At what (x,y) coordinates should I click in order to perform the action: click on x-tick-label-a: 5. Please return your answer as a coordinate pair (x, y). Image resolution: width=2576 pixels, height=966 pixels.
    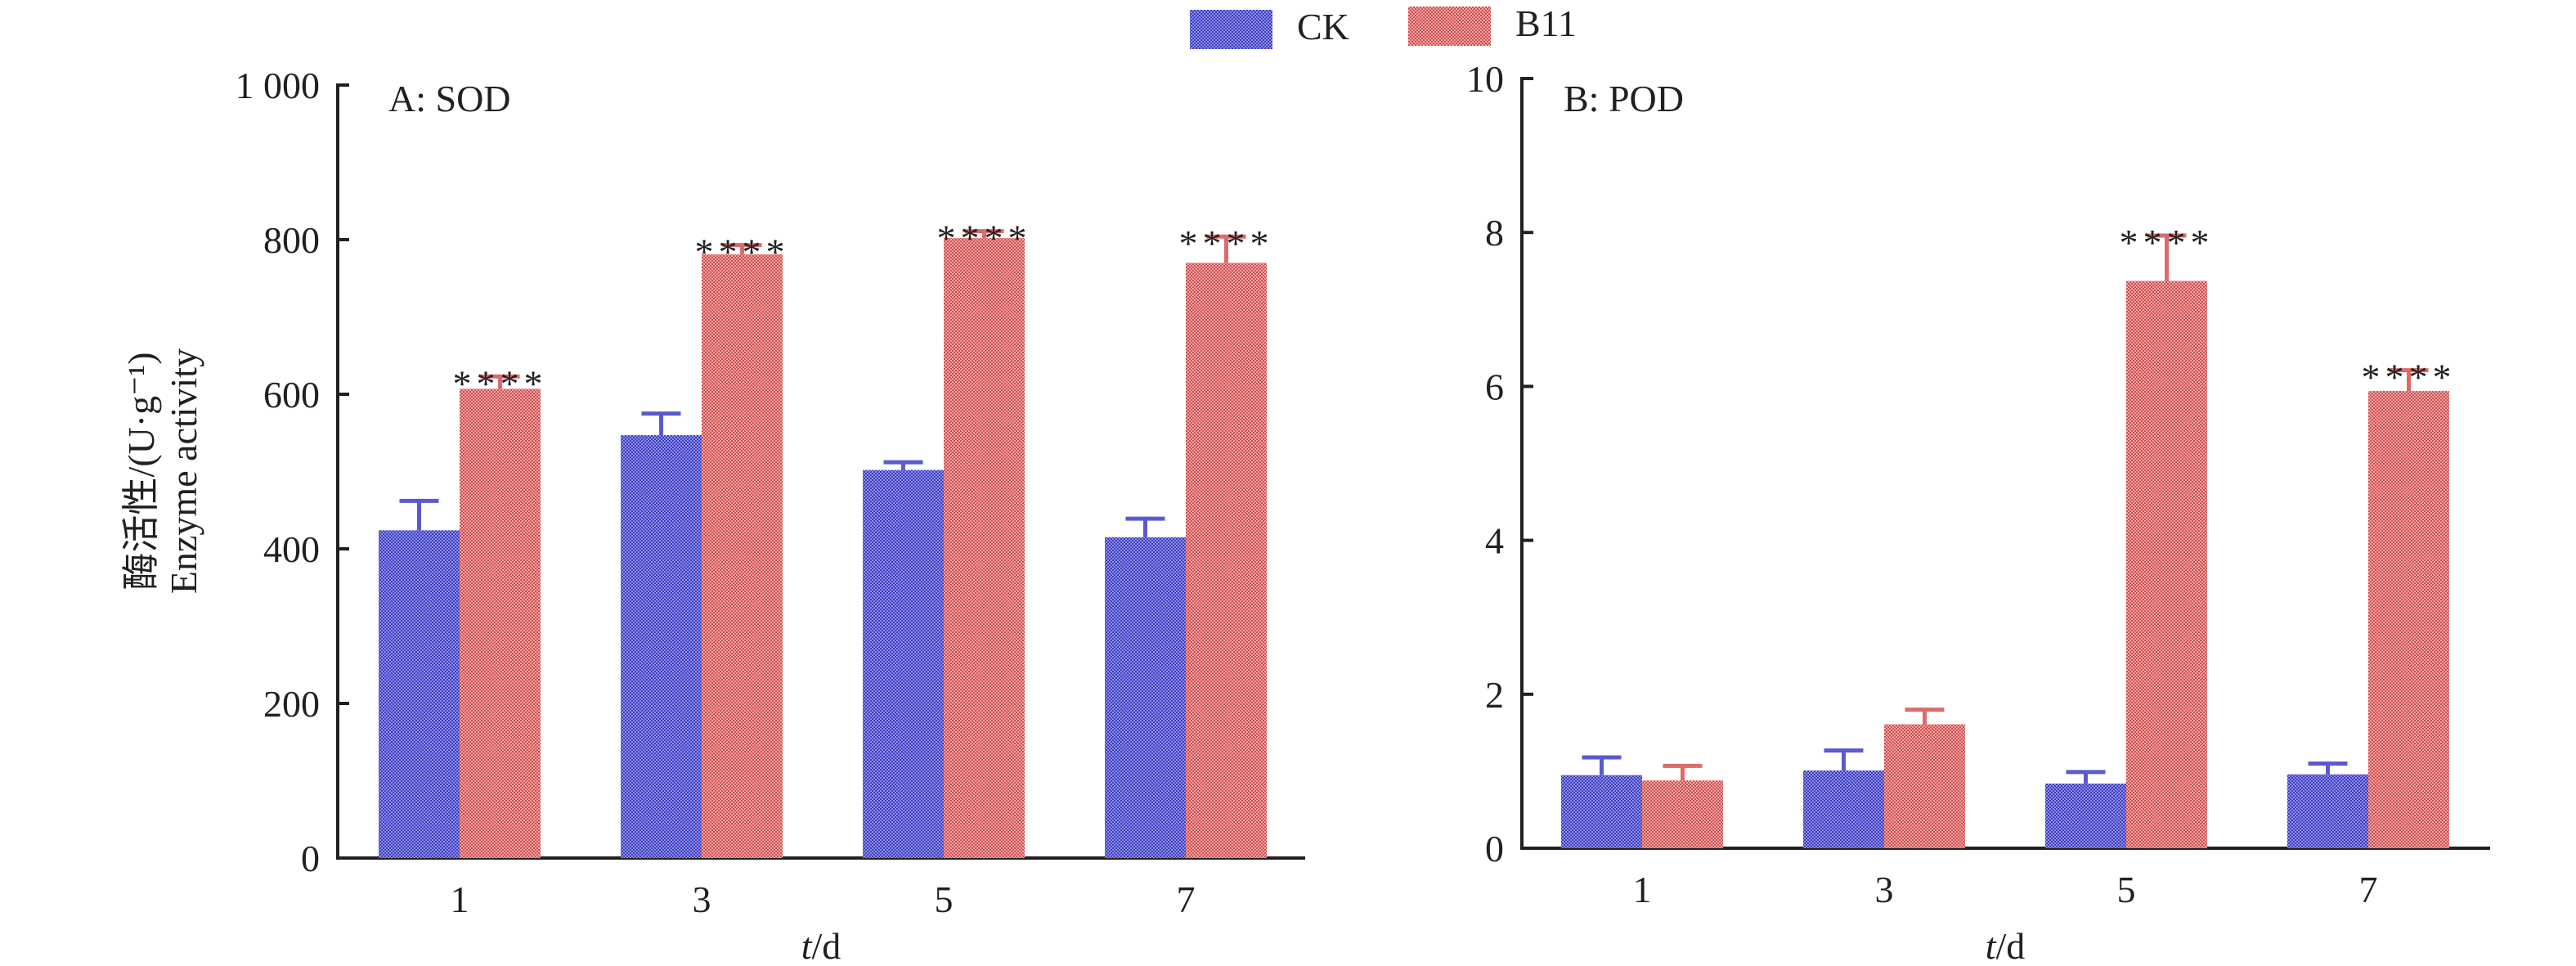
    Looking at the image, I should click on (944, 899).